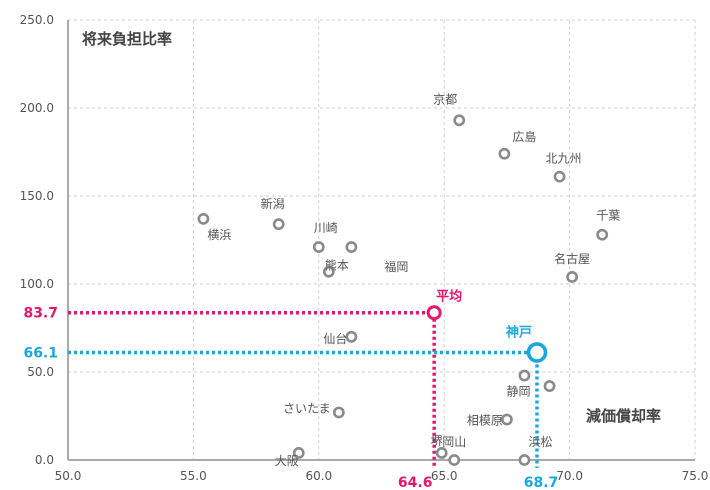 The image size is (710, 490). Describe the element at coordinates (623, 416) in the screenshot. I see `x-axis-corner-label: 減価償却率` at that location.